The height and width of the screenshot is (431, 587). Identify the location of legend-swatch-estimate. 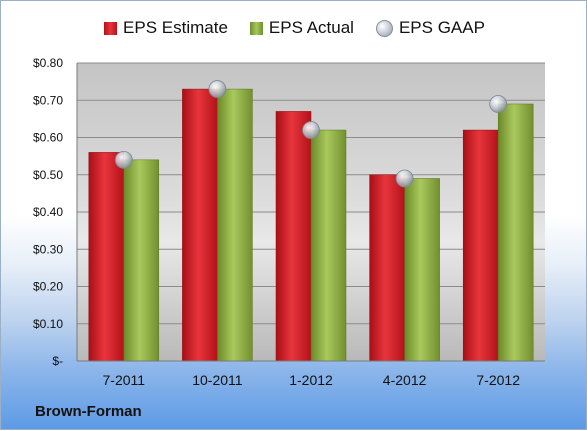
(111, 28).